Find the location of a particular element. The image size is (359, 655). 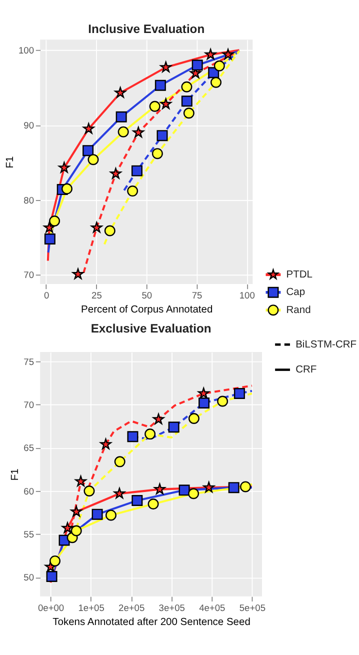

y-tick-label: 60 is located at coordinates (29, 491).